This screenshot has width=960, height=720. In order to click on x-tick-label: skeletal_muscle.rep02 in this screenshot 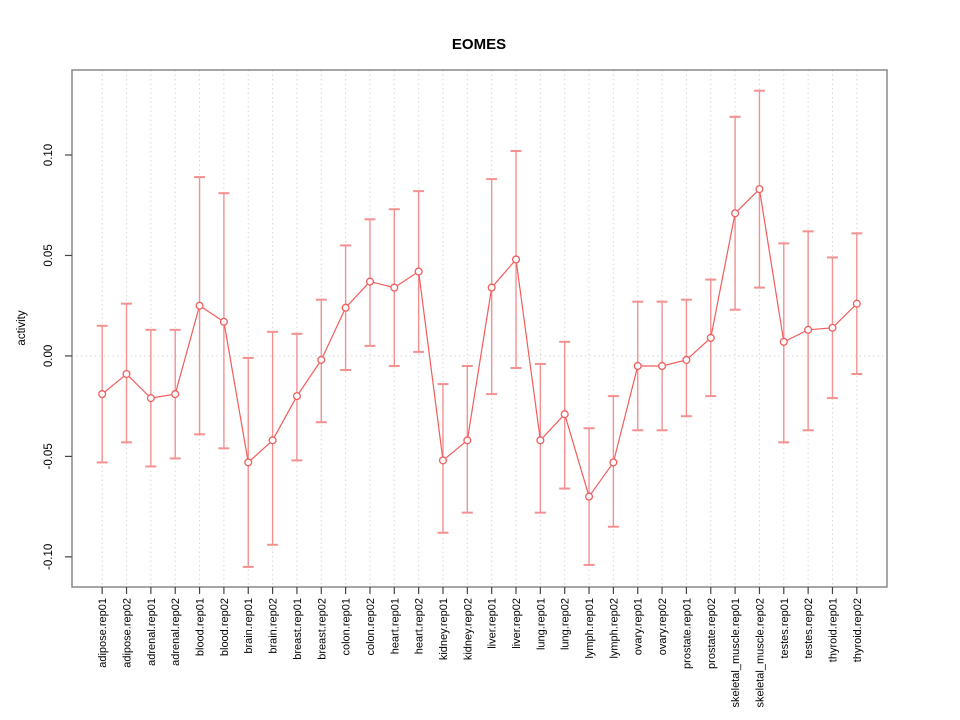, I will do `click(760, 652)`.